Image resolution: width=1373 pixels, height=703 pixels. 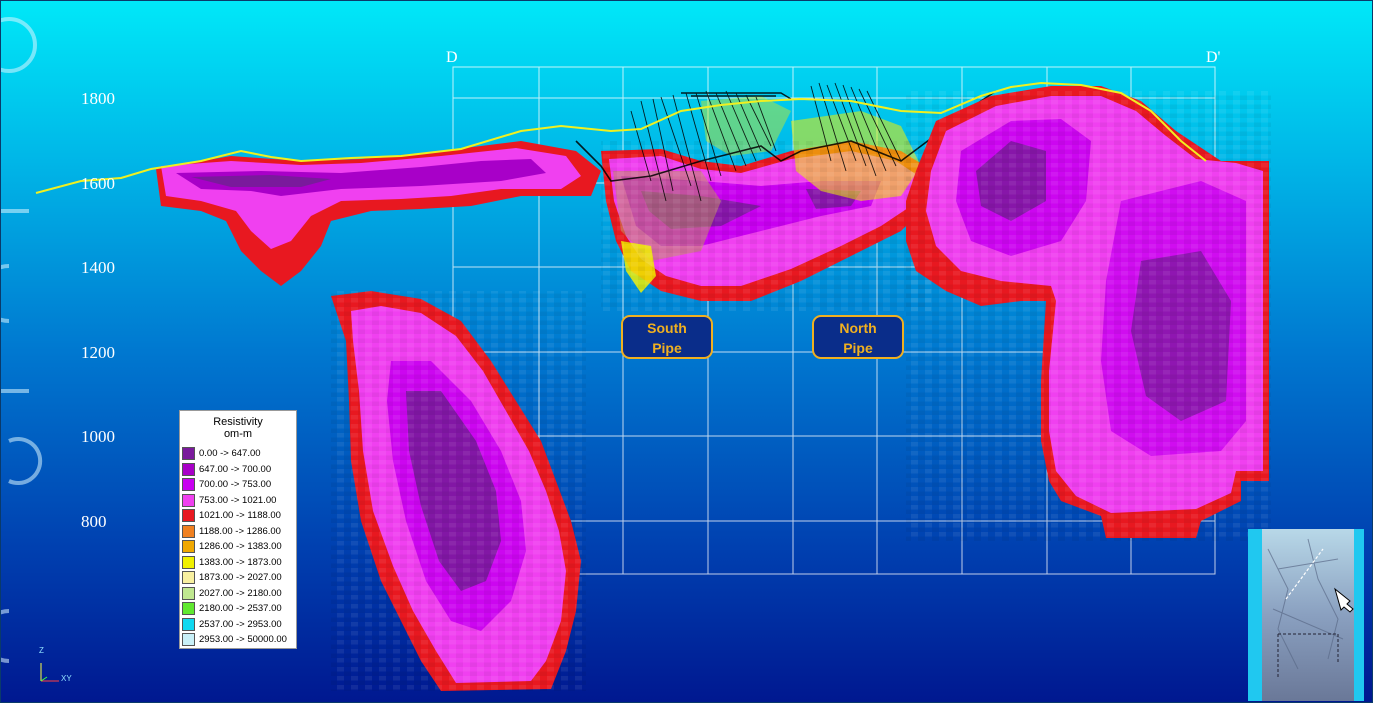 What do you see at coordinates (452, 57) in the screenshot?
I see `section-start-label: D` at bounding box center [452, 57].